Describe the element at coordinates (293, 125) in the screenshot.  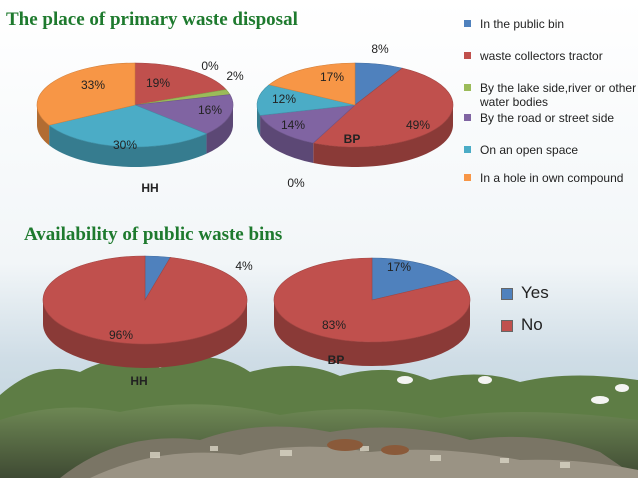
I see `pie-slice-label: 14%` at that location.